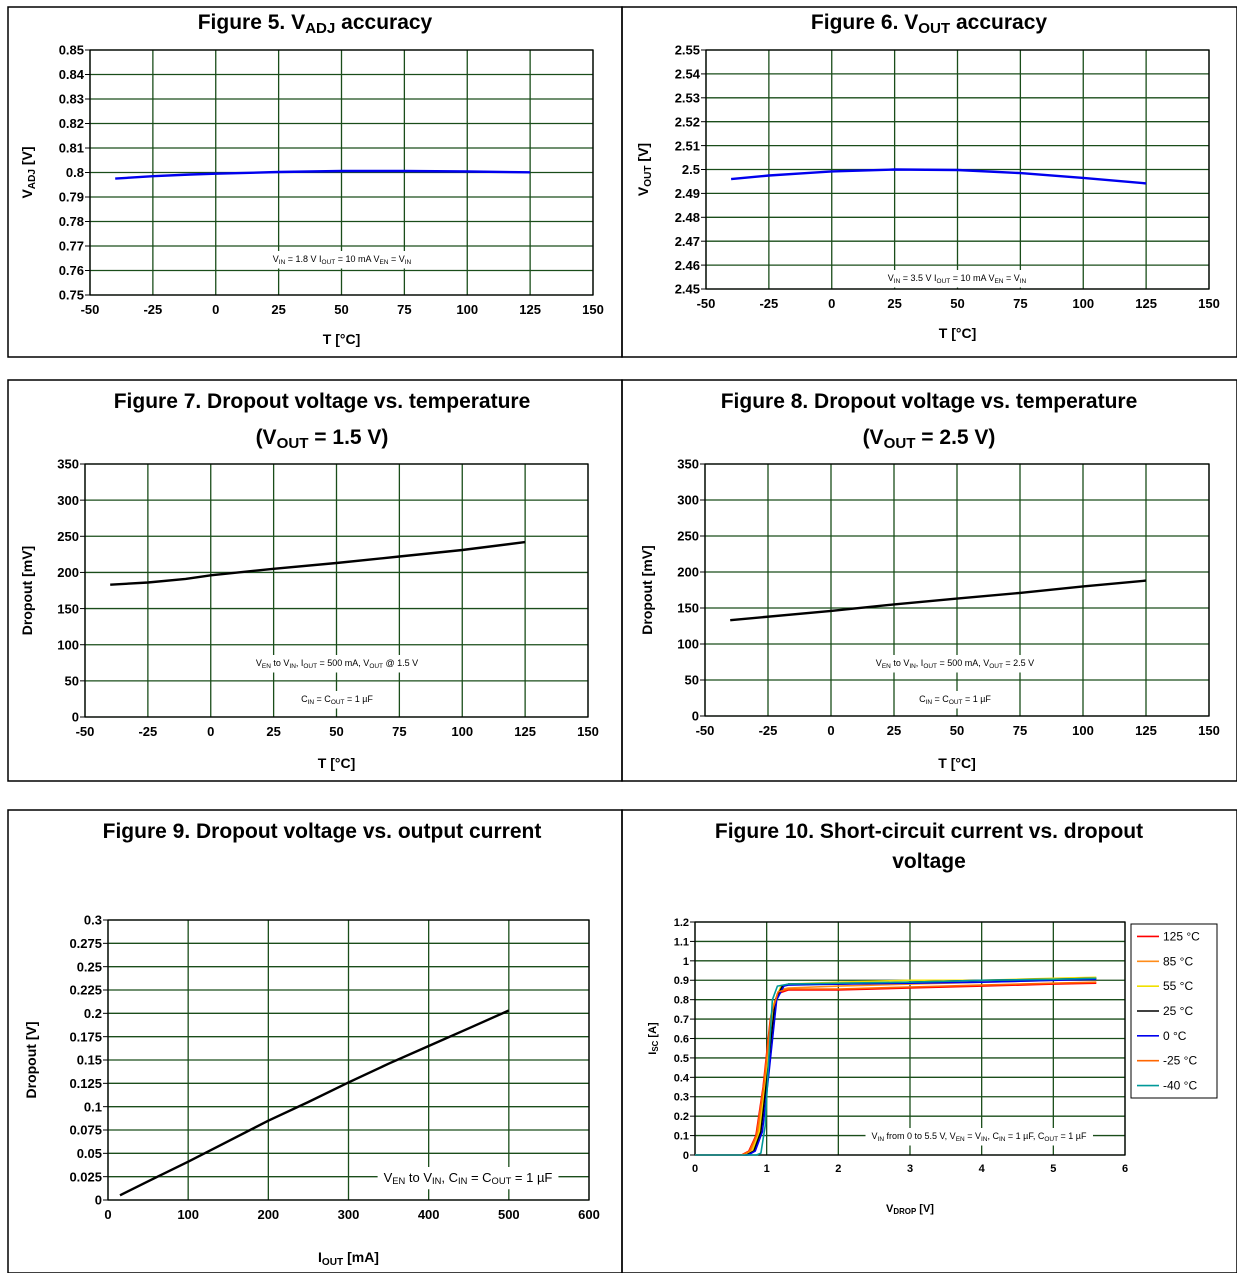 This screenshot has width=1237, height=1273. Describe the element at coordinates (647, 589) in the screenshot. I see `y-axis-label: Dropout [mV]` at that location.